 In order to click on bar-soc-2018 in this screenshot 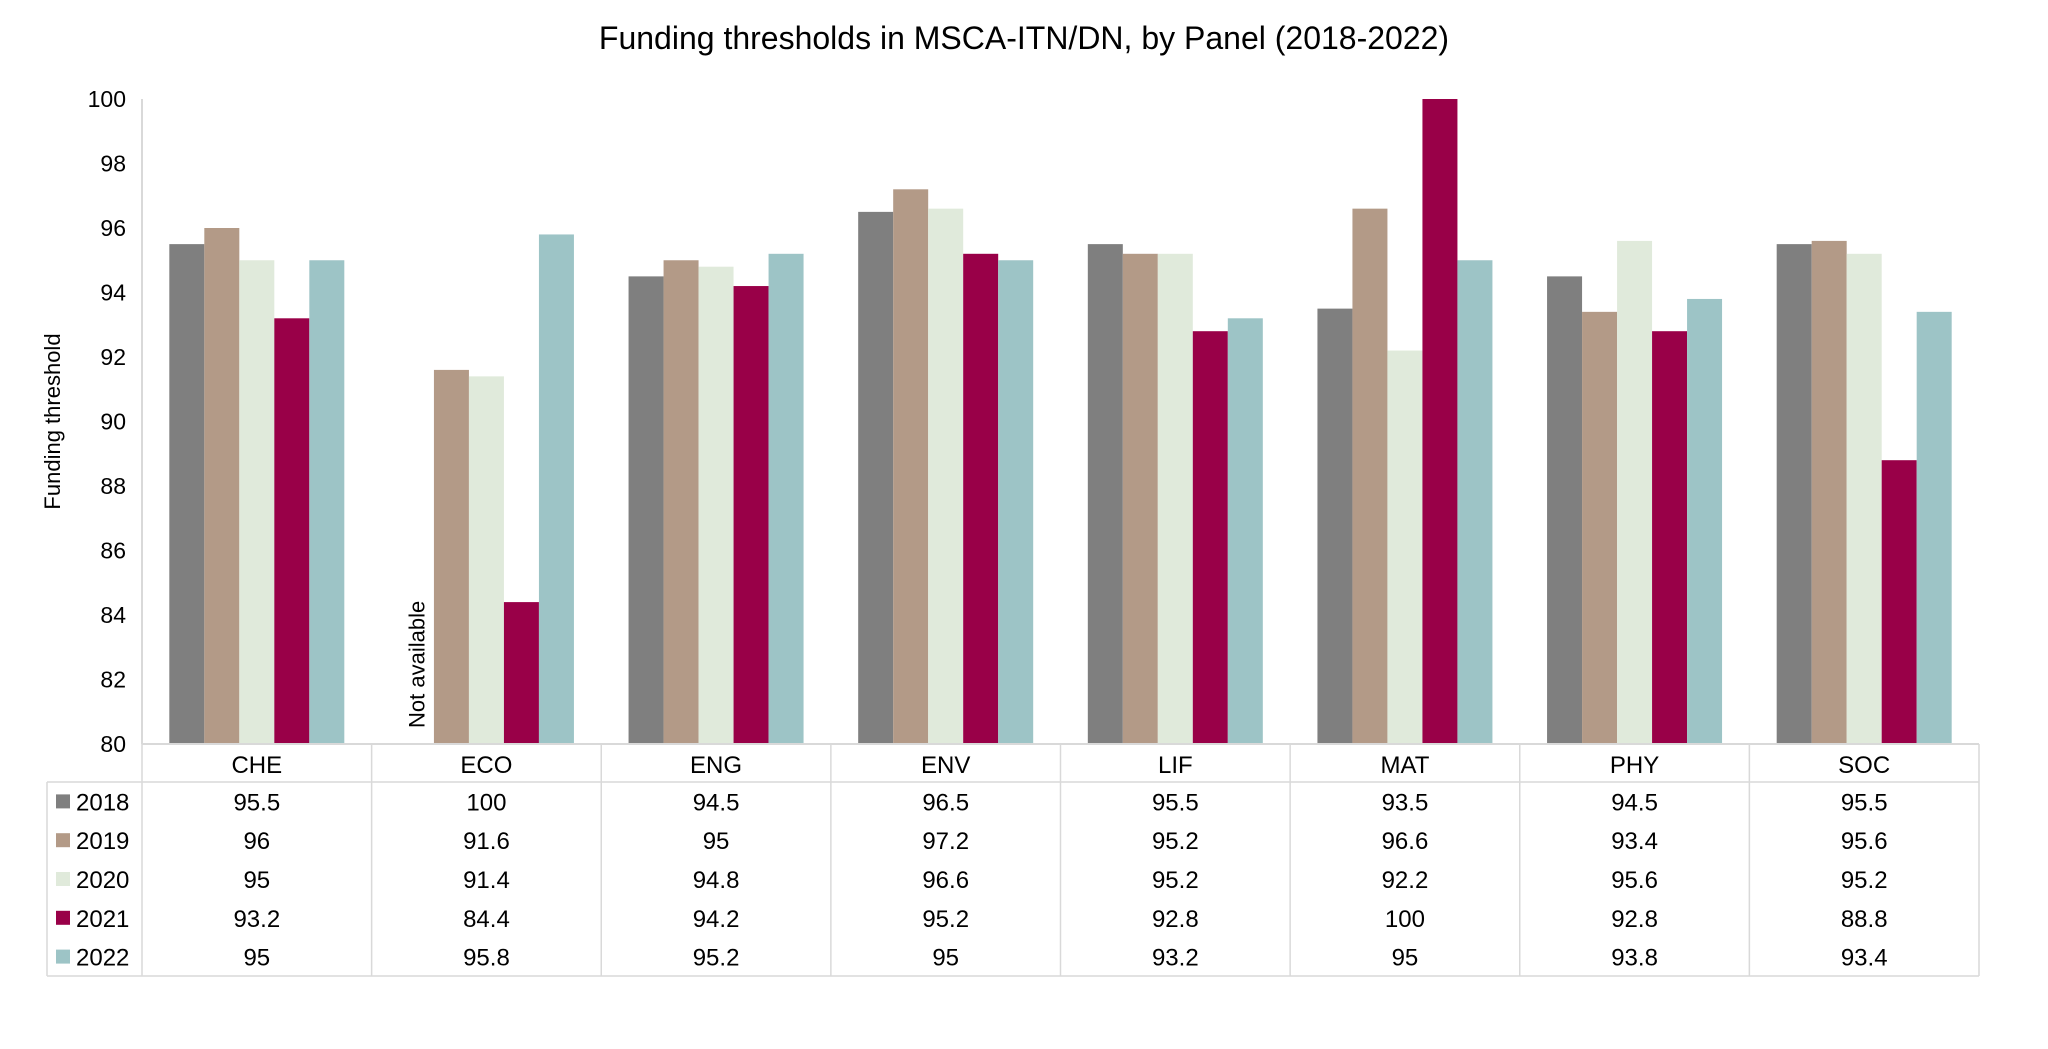, I will do `click(1794, 494)`.